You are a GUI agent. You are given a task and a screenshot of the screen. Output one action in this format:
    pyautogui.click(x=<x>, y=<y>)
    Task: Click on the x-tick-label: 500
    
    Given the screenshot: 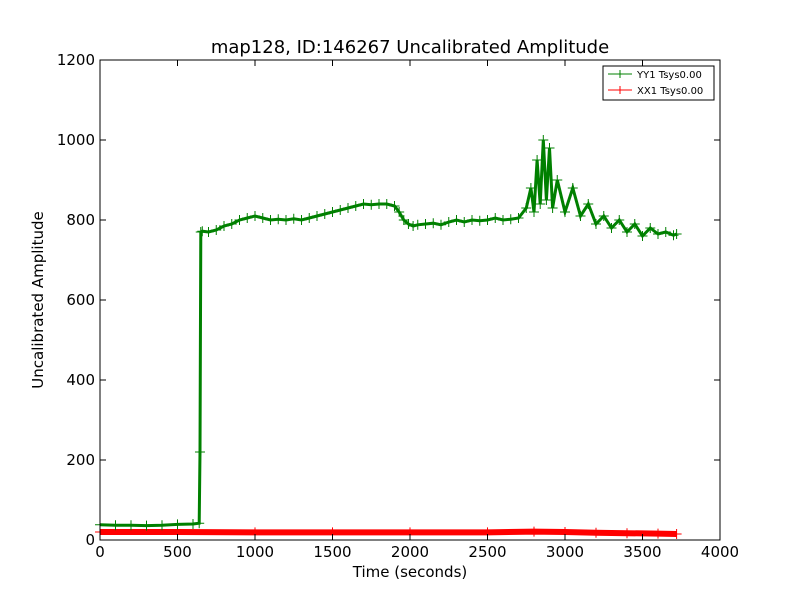 What is the action you would take?
    pyautogui.click(x=177, y=552)
    